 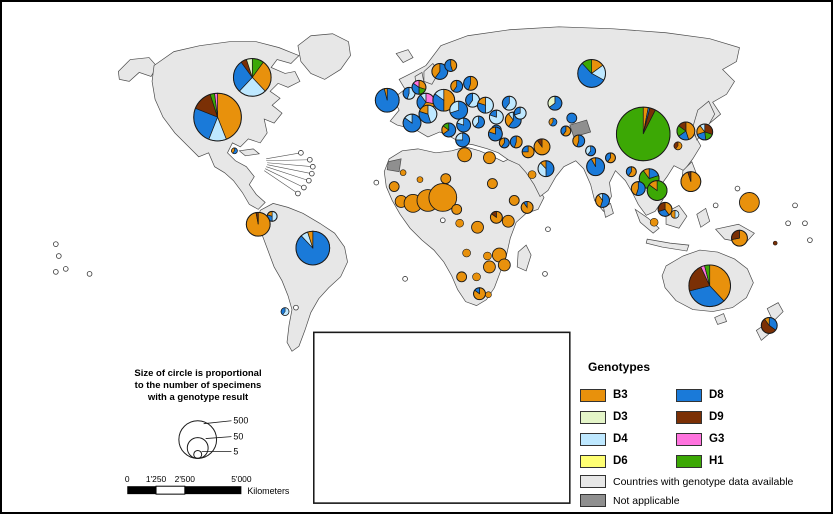 I want to click on tasmania, so click(x=721, y=319).